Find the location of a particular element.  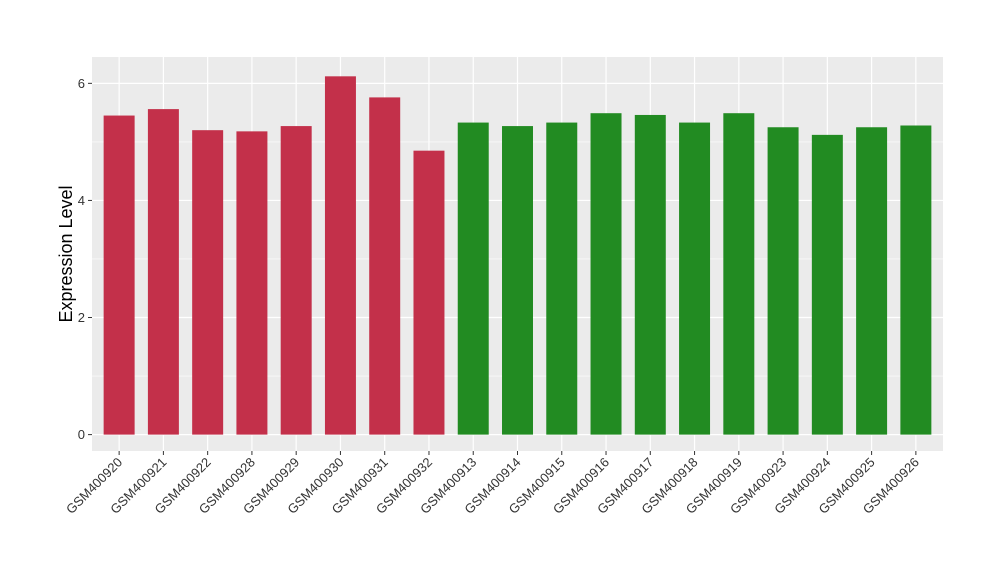

y-axis: 0 2 4 6 is located at coordinates (85, 259).